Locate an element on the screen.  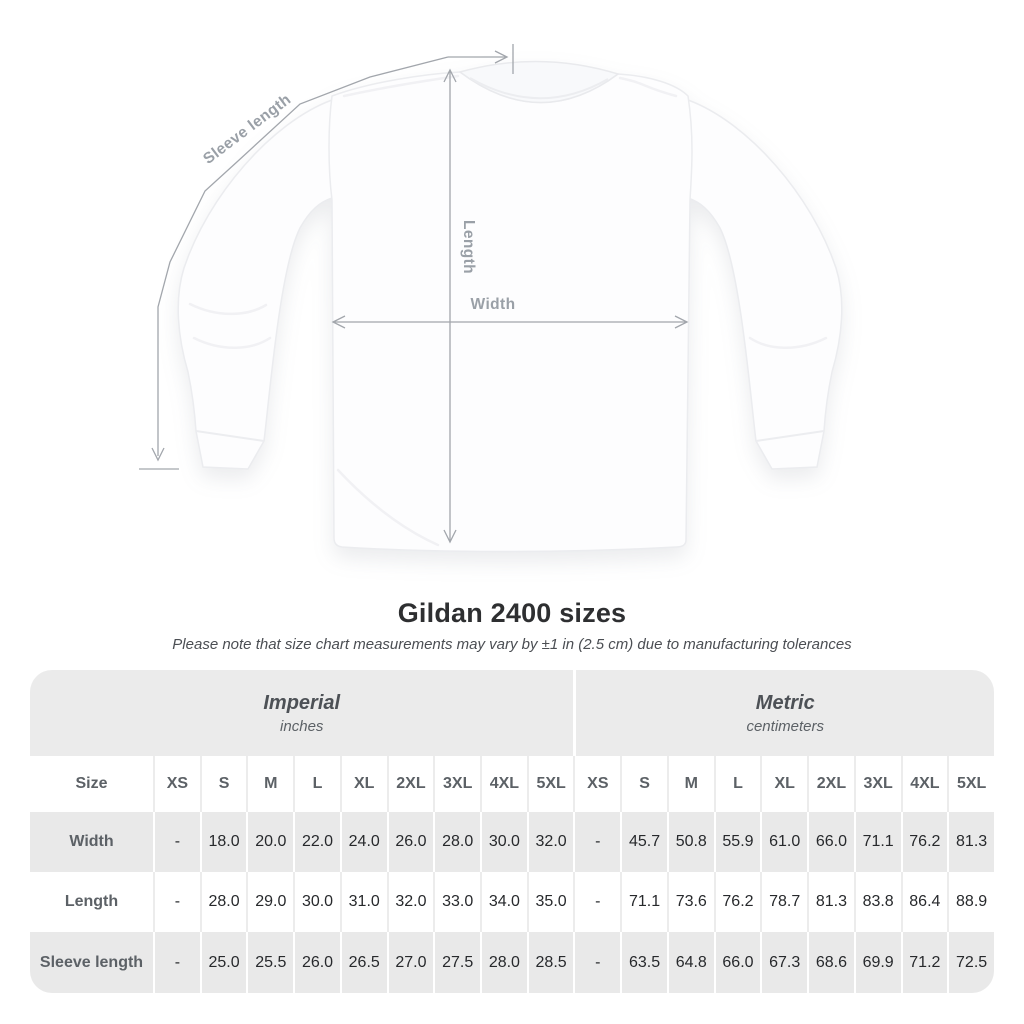
table-cell: 24.0 is located at coordinates (363, 842).